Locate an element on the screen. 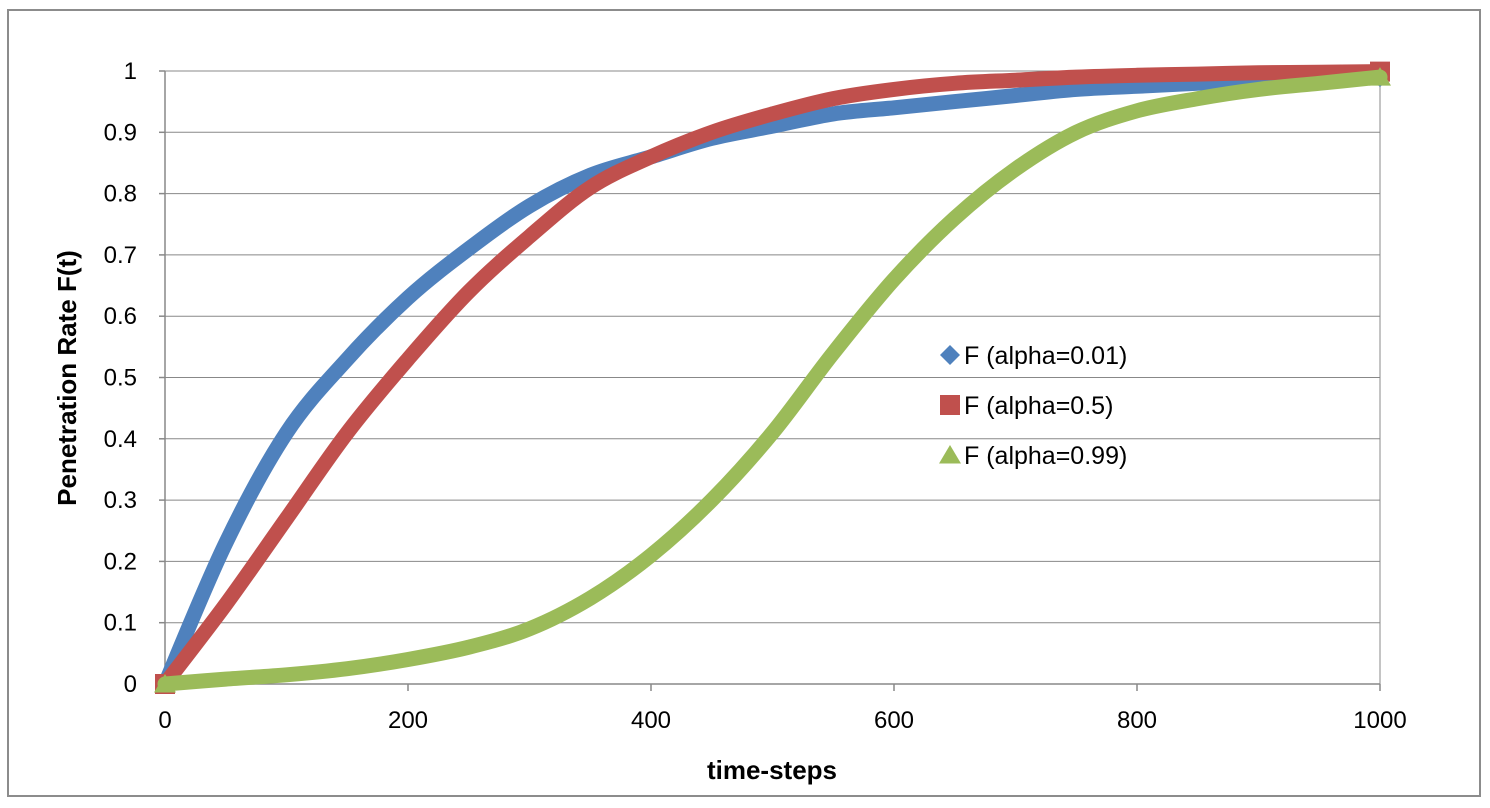 This screenshot has width=1490, height=808. y-tick-label-0: 0 is located at coordinates (130, 684).